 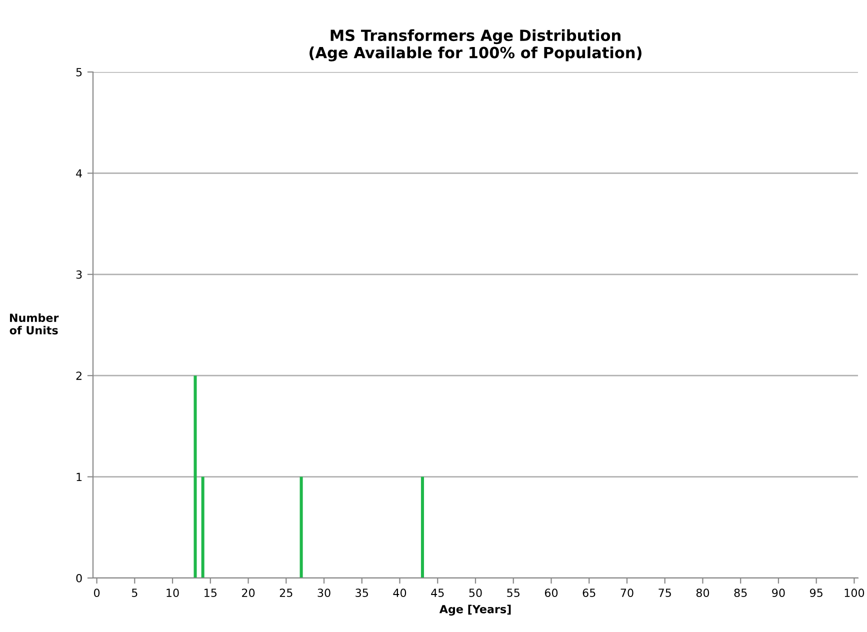 I want to click on y-tick-label: 1, so click(x=79, y=477).